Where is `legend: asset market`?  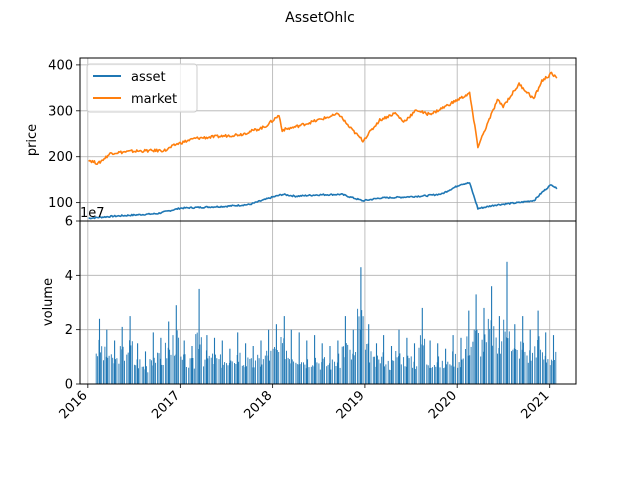
legend: asset market is located at coordinates (142, 88).